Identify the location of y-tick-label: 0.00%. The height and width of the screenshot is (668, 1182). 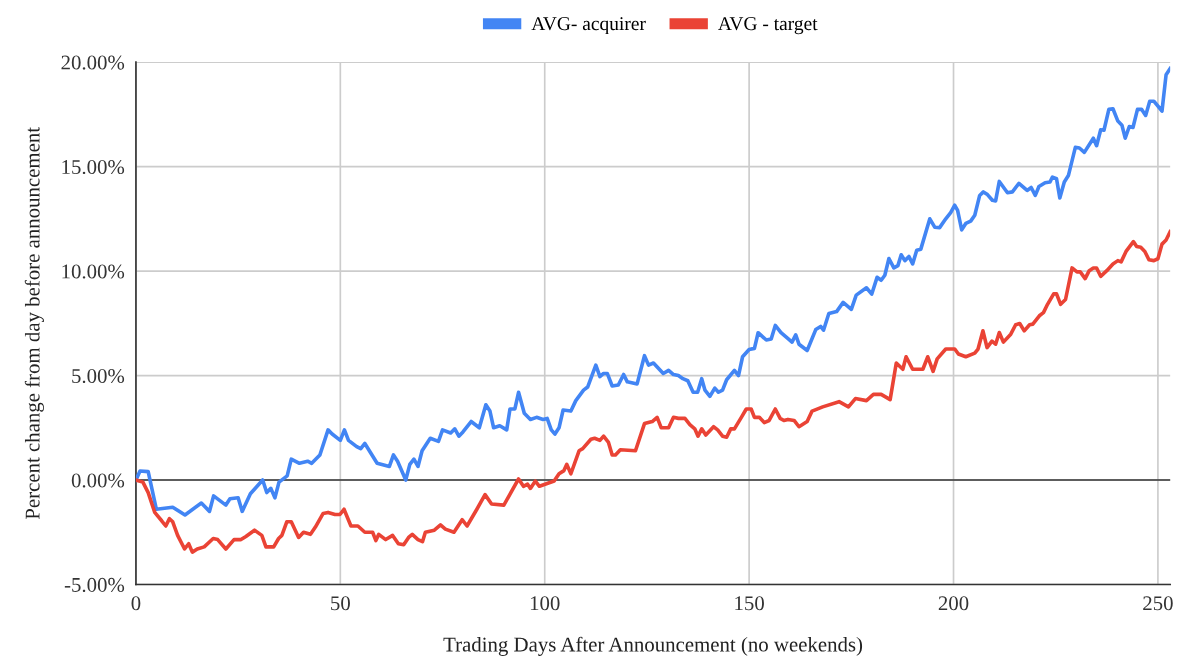
(98, 480).